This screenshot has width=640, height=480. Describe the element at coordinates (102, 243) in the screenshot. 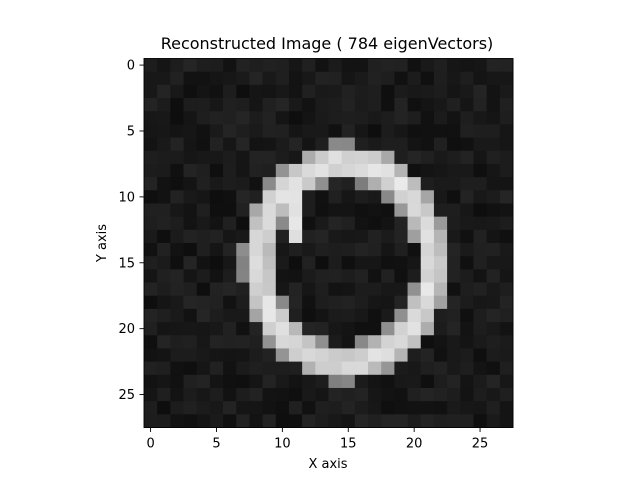

I see `y-axis-label: Y axis` at that location.